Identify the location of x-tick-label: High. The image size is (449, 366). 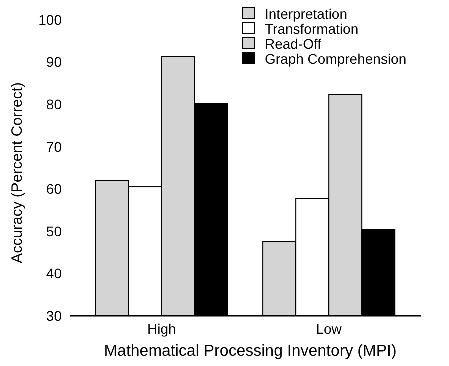
(162, 329).